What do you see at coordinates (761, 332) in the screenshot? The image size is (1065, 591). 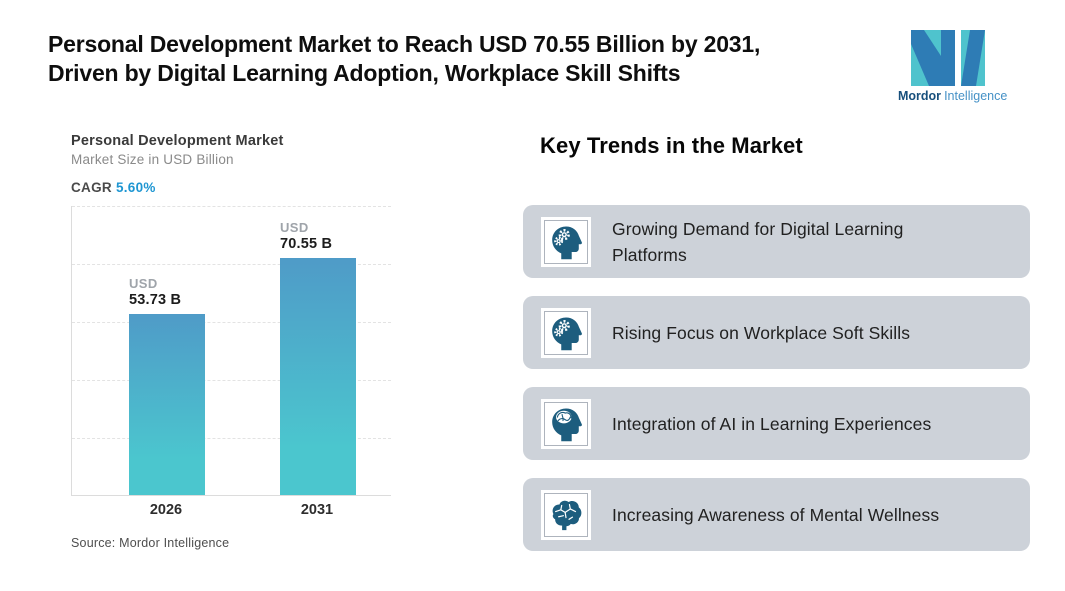 I see `trend-card-label: Rising Focus on Workplace Soft Skills` at bounding box center [761, 332].